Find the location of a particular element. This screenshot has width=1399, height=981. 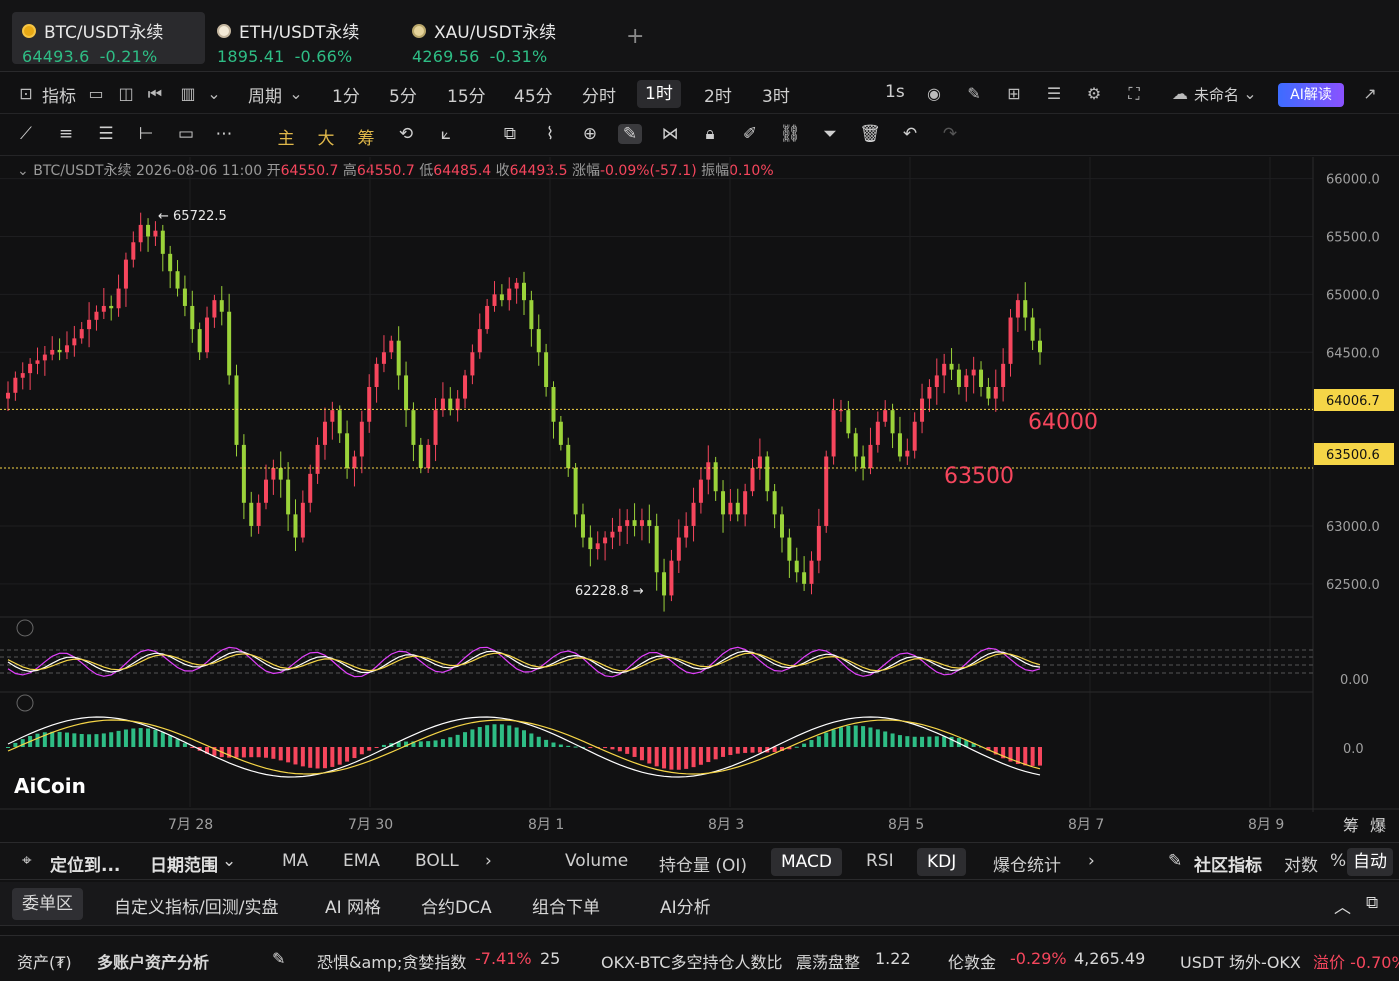

hline-icon: ⊢ is located at coordinates (146, 134).